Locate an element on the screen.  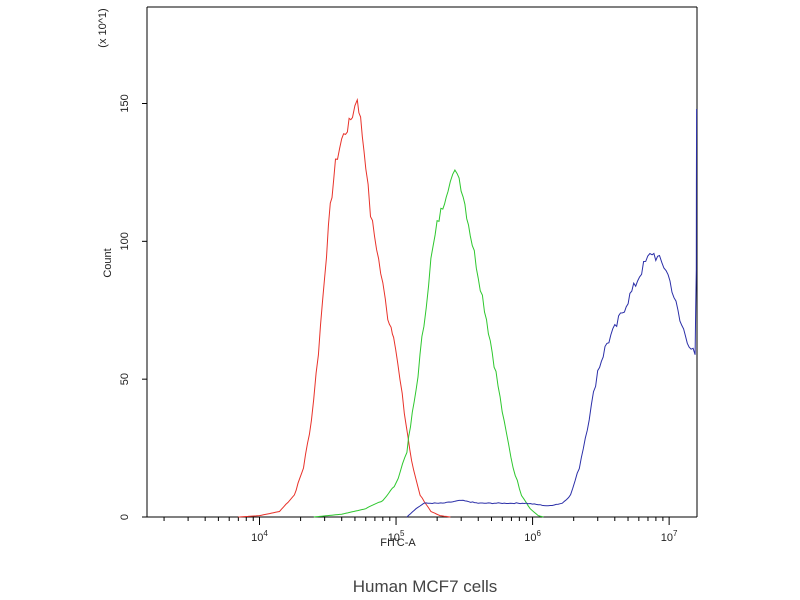
x-axis-label: FITC-A is located at coordinates (398, 543).